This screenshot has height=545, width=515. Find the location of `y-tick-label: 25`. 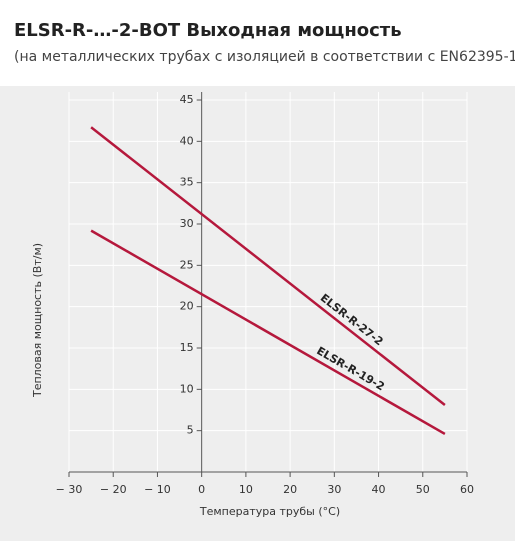

y-tick-label: 25 is located at coordinates (187, 264).